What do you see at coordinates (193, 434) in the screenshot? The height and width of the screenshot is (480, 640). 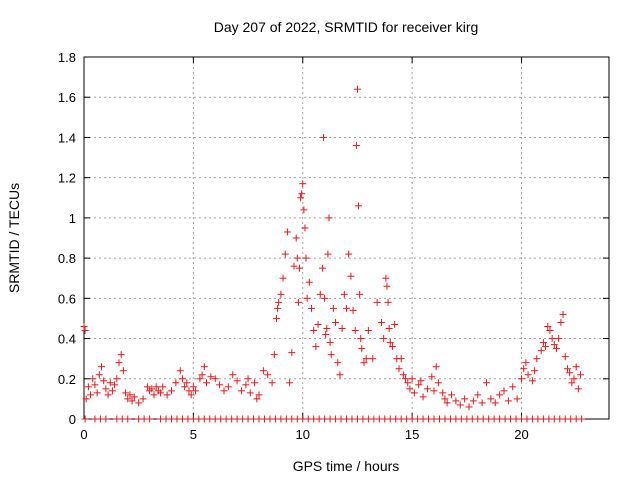 I see `x-tick-label: 5` at bounding box center [193, 434].